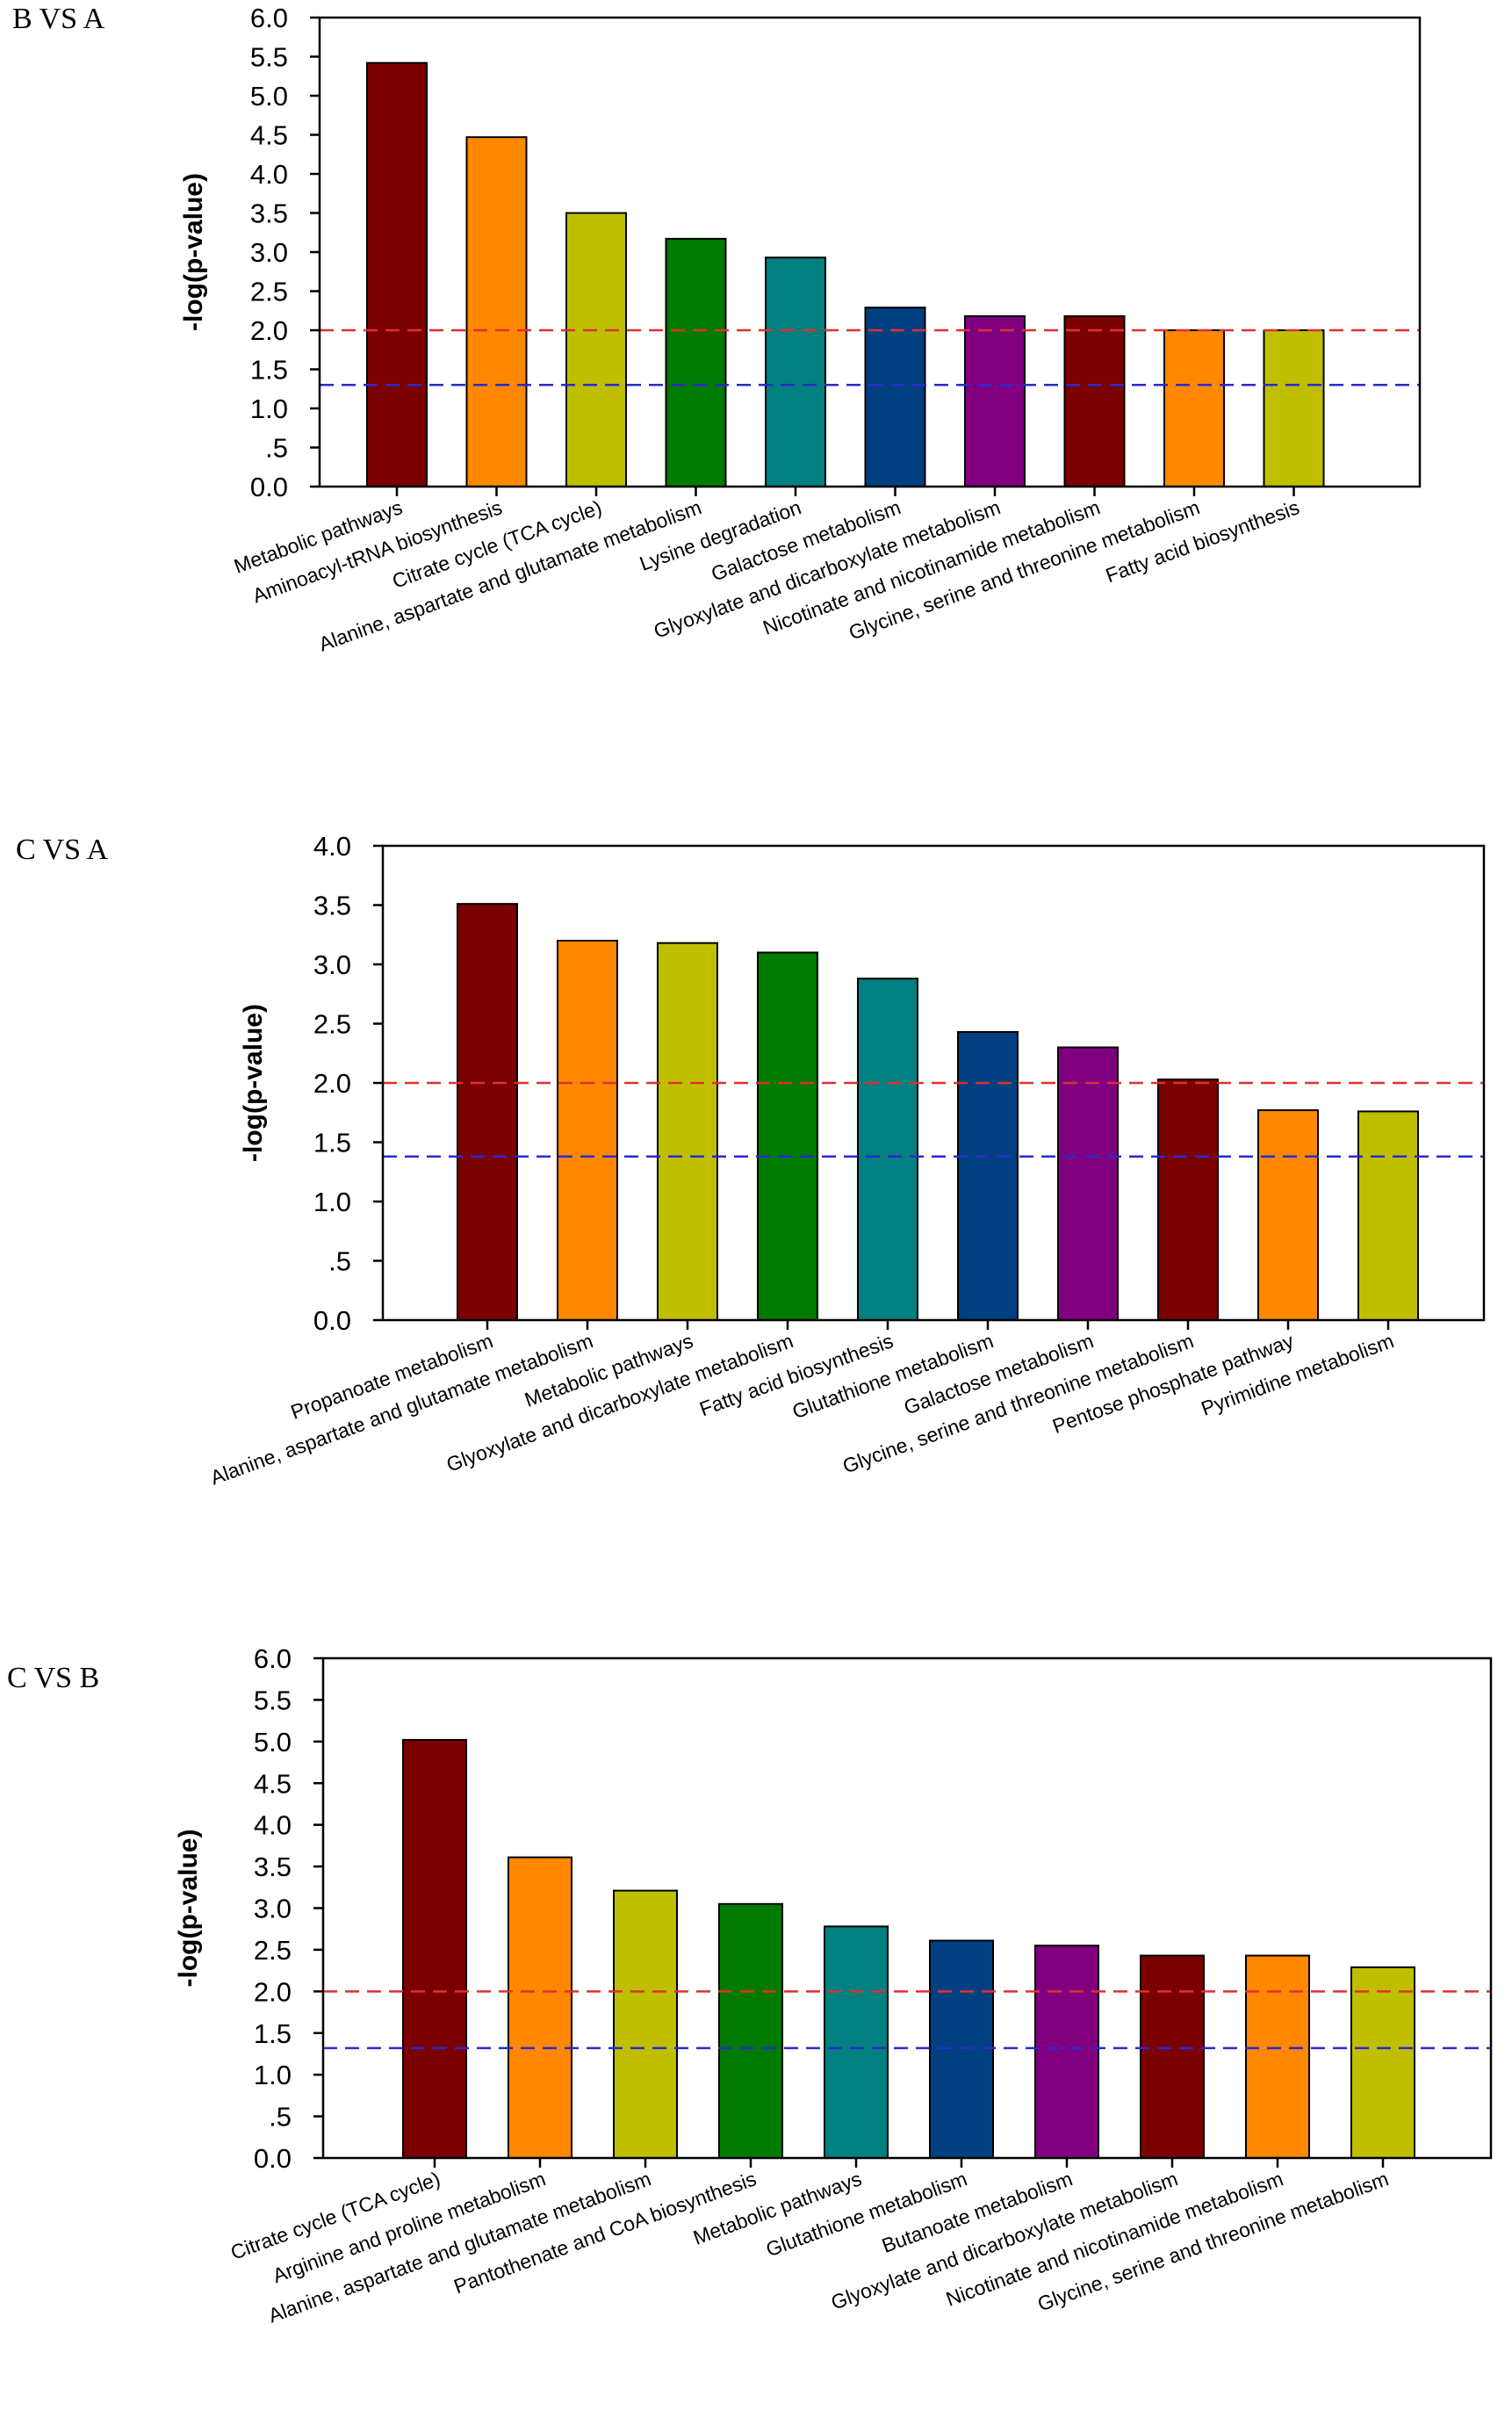  Describe the element at coordinates (62, 850) in the screenshot. I see `panel-label: C VS A` at that location.